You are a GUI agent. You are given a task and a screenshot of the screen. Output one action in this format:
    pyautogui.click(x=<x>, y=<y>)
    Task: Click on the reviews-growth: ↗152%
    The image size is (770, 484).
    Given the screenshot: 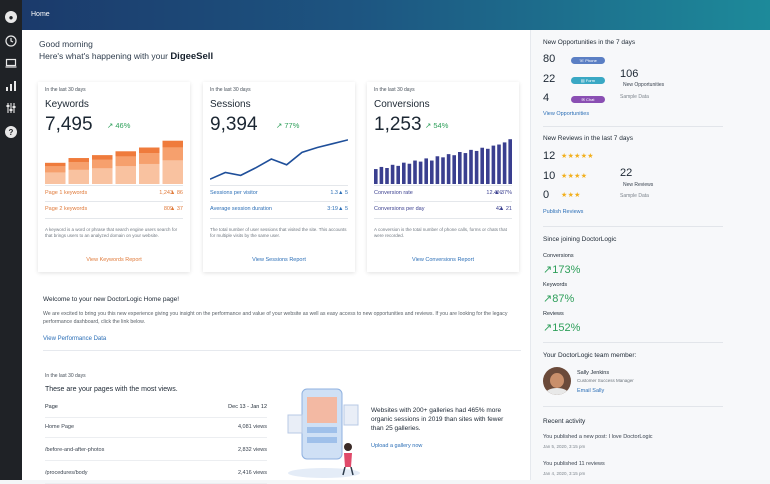 What is the action you would take?
    pyautogui.click(x=562, y=328)
    